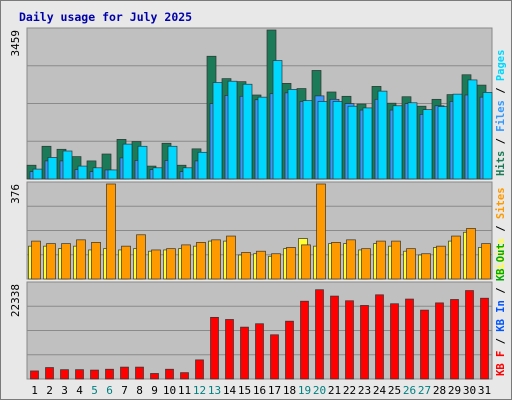 The image size is (512, 404). Describe the element at coordinates (49, 390) in the screenshot. I see `x-tick-label: 2` at that location.